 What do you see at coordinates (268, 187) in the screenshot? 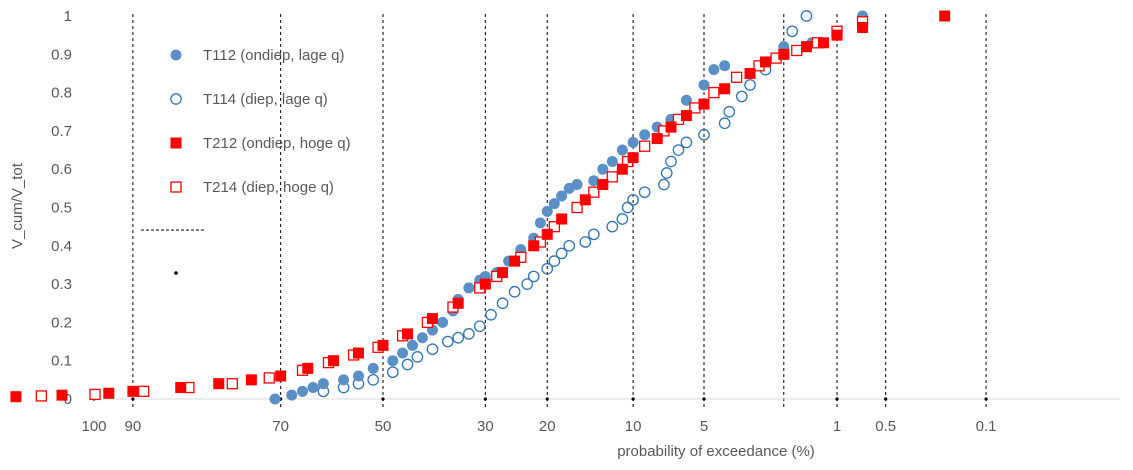
I see `legend-label: T214 (diep, hoge q)` at bounding box center [268, 187].